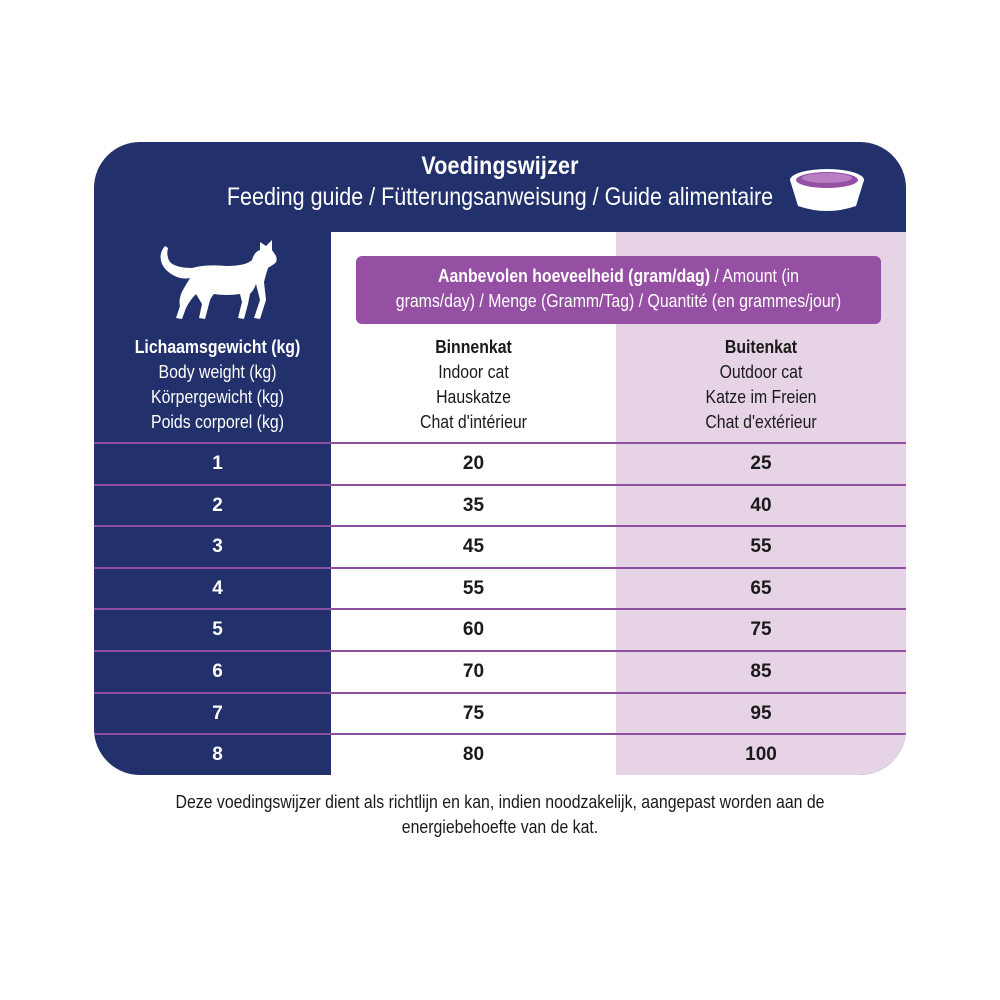 The image size is (1000, 1000). I want to click on indoor-header-en: Indoor cat, so click(473, 372).